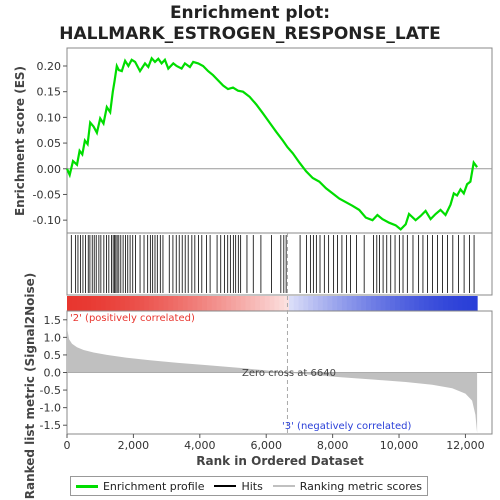 This screenshot has width=500, height=500. Describe the element at coordinates (250, 13) in the screenshot. I see `chart-title-line1: Enrichment plot:` at that location.